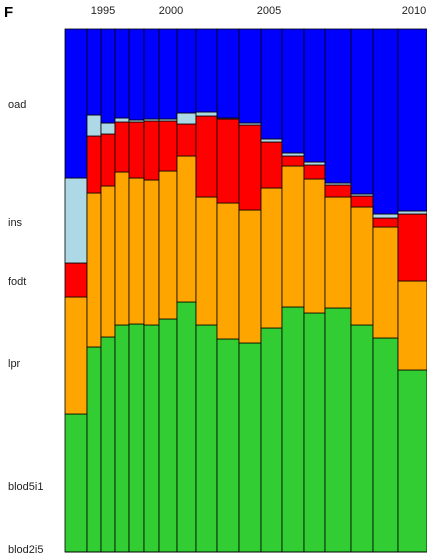 Image resolution: width=427 pixels, height=557 pixels. Describe the element at coordinates (103, 11) in the screenshot. I see `x-tick-label: 1995` at that location.